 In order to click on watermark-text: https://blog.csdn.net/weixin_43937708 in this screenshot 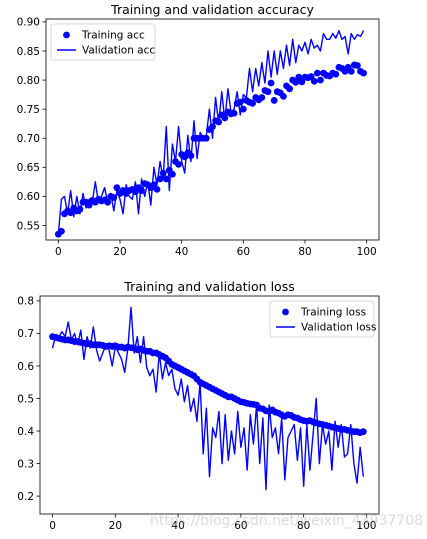, I will do `click(287, 521)`.